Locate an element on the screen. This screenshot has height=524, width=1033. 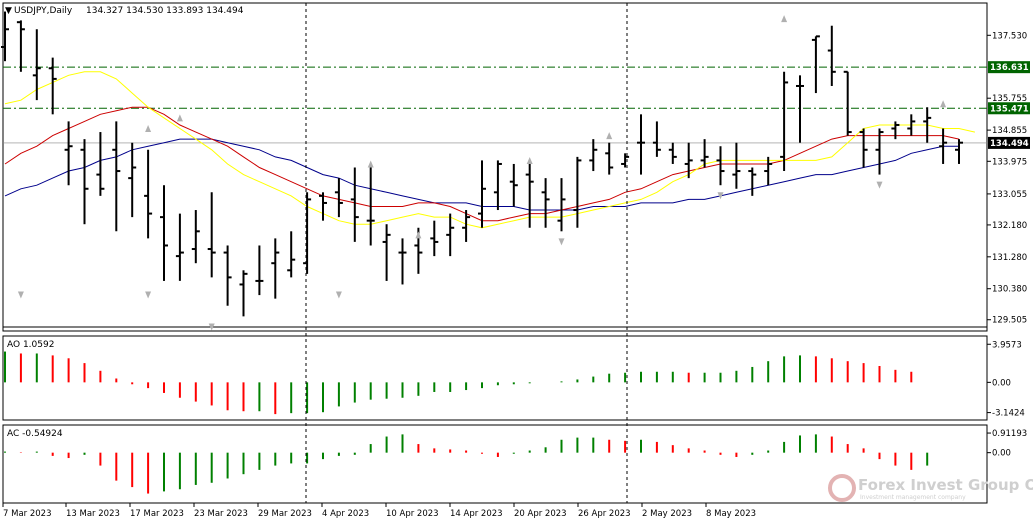
y-tick-label: 132.180 is located at coordinates (1009, 226).